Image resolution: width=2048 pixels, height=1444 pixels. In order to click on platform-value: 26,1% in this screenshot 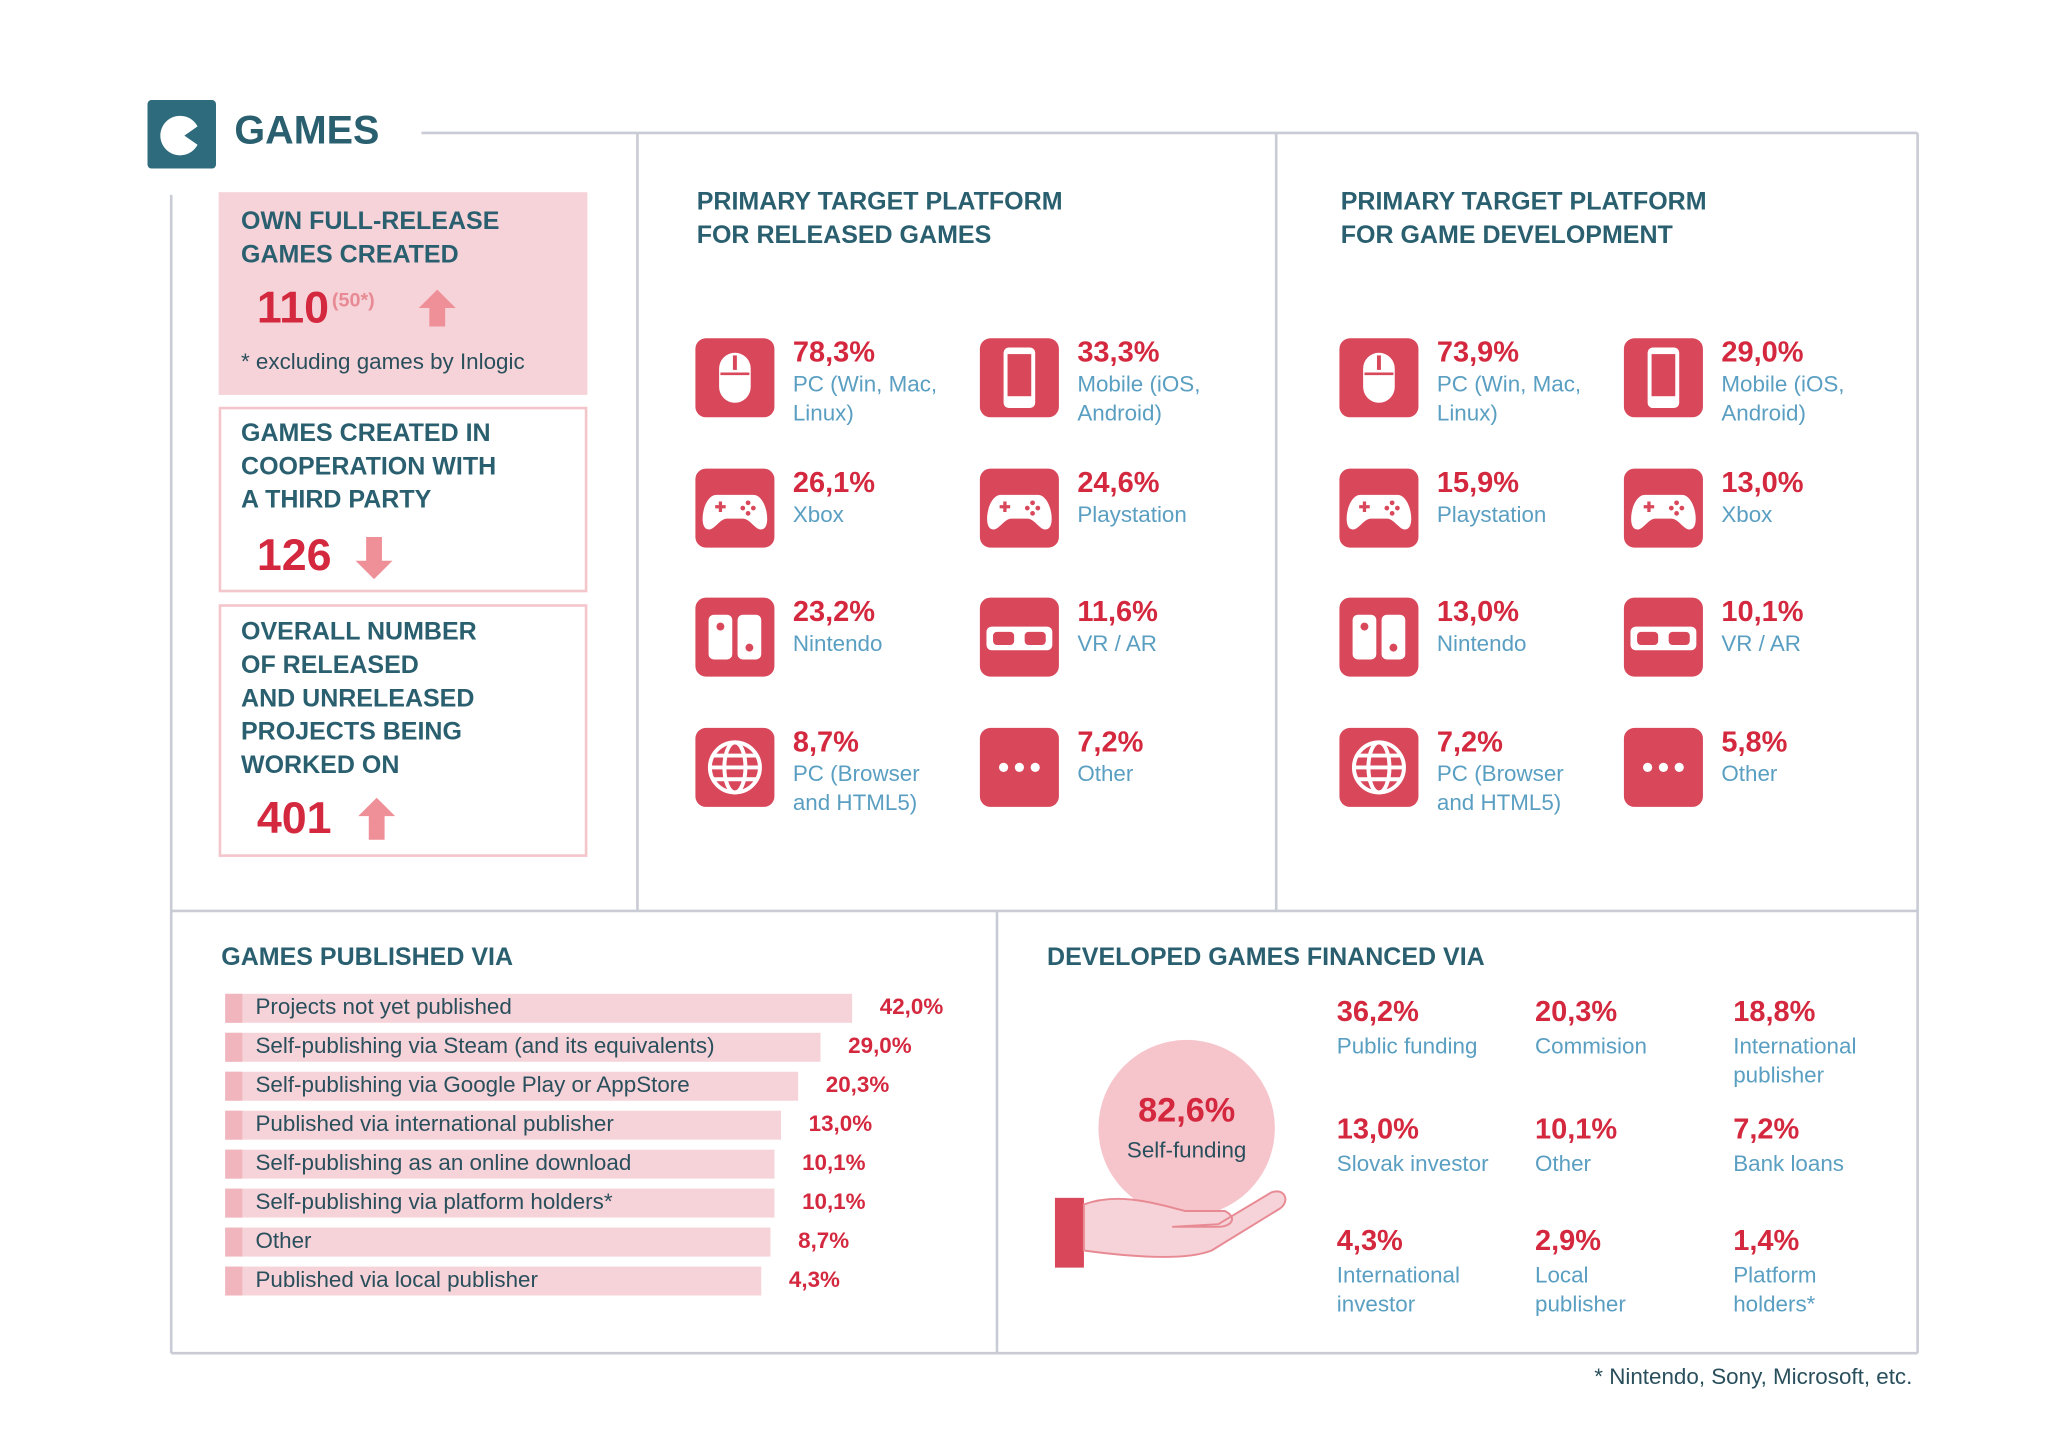, I will do `click(834, 483)`.